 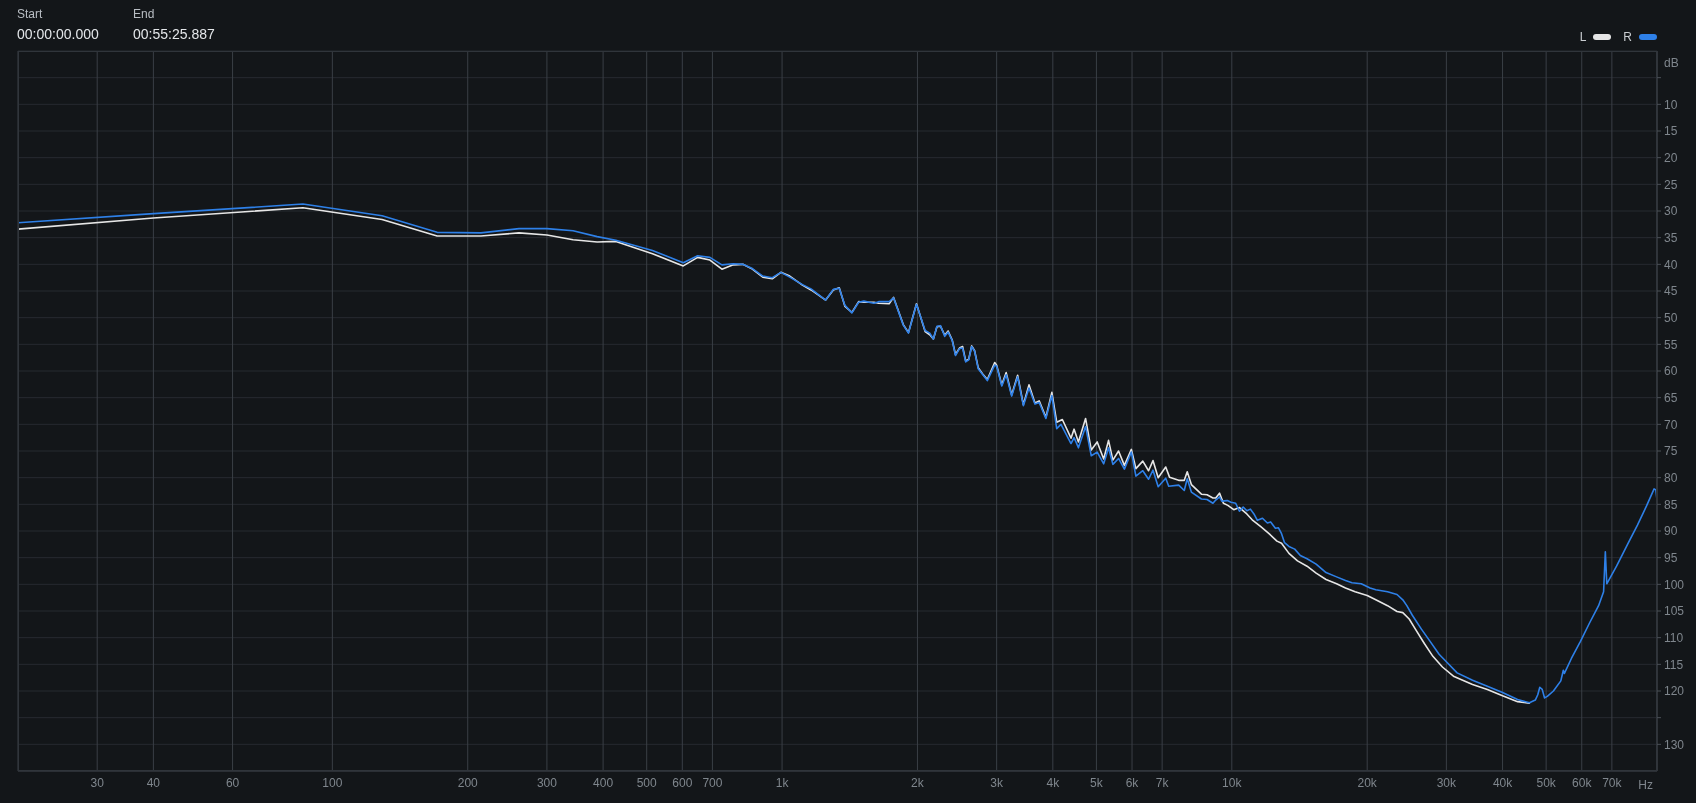 I want to click on x-tick-label: 40k, so click(x=1503, y=782).